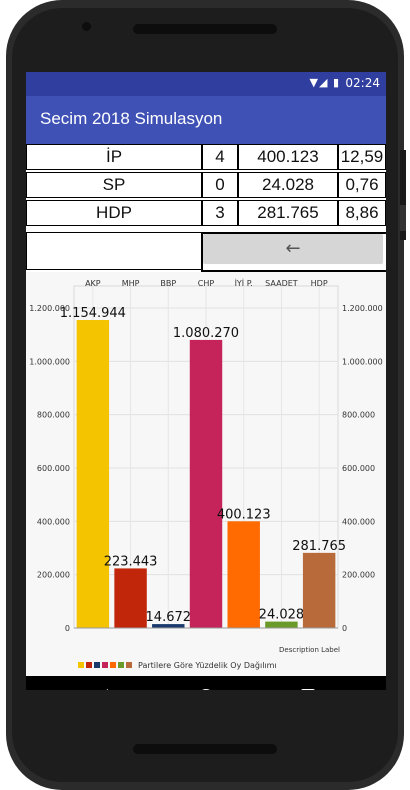 The image size is (410, 790). What do you see at coordinates (362, 185) in the screenshot?
I see `percent-cell: 0,76` at bounding box center [362, 185].